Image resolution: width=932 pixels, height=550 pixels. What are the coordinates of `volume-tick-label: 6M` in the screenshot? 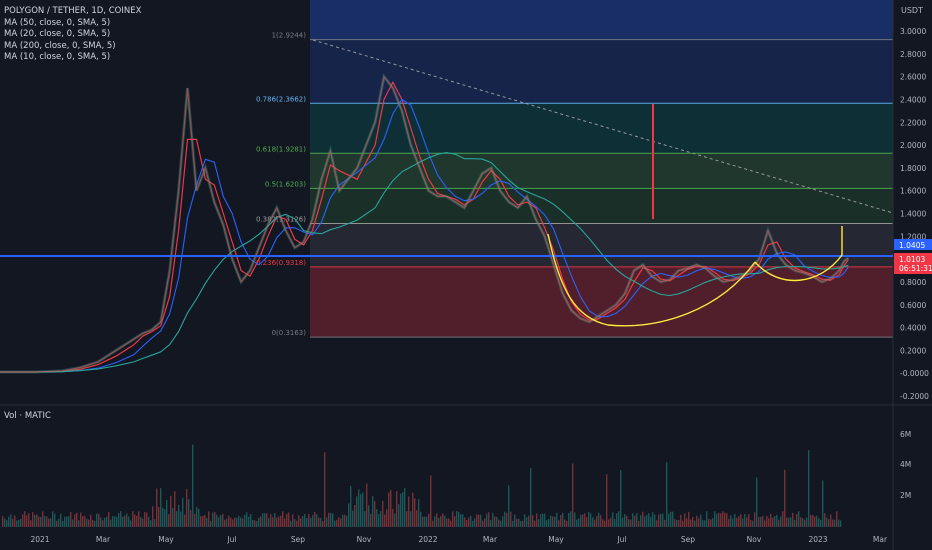 It's located at (905, 434).